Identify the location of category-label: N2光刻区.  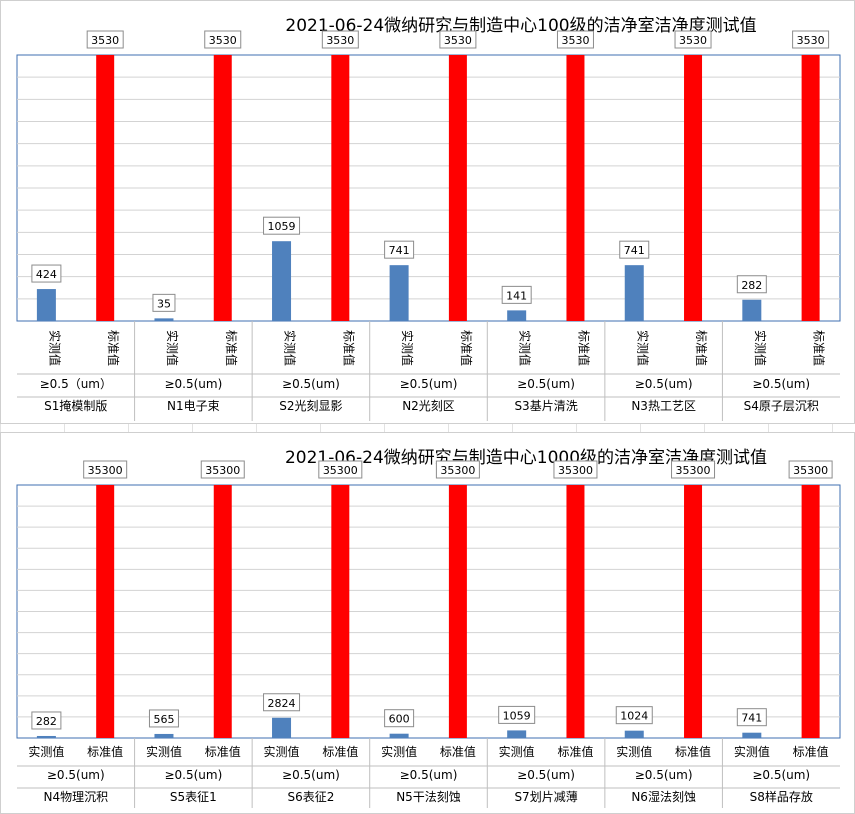
(428, 406).